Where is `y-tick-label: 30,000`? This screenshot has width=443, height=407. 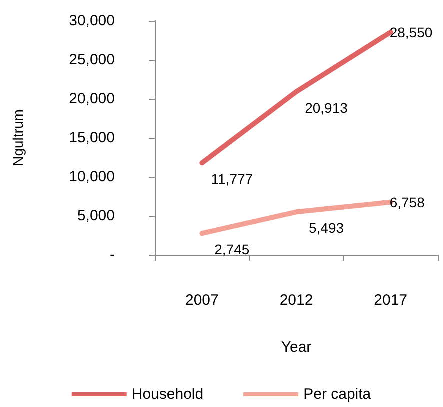
y-tick-label: 30,000 is located at coordinates (92, 21).